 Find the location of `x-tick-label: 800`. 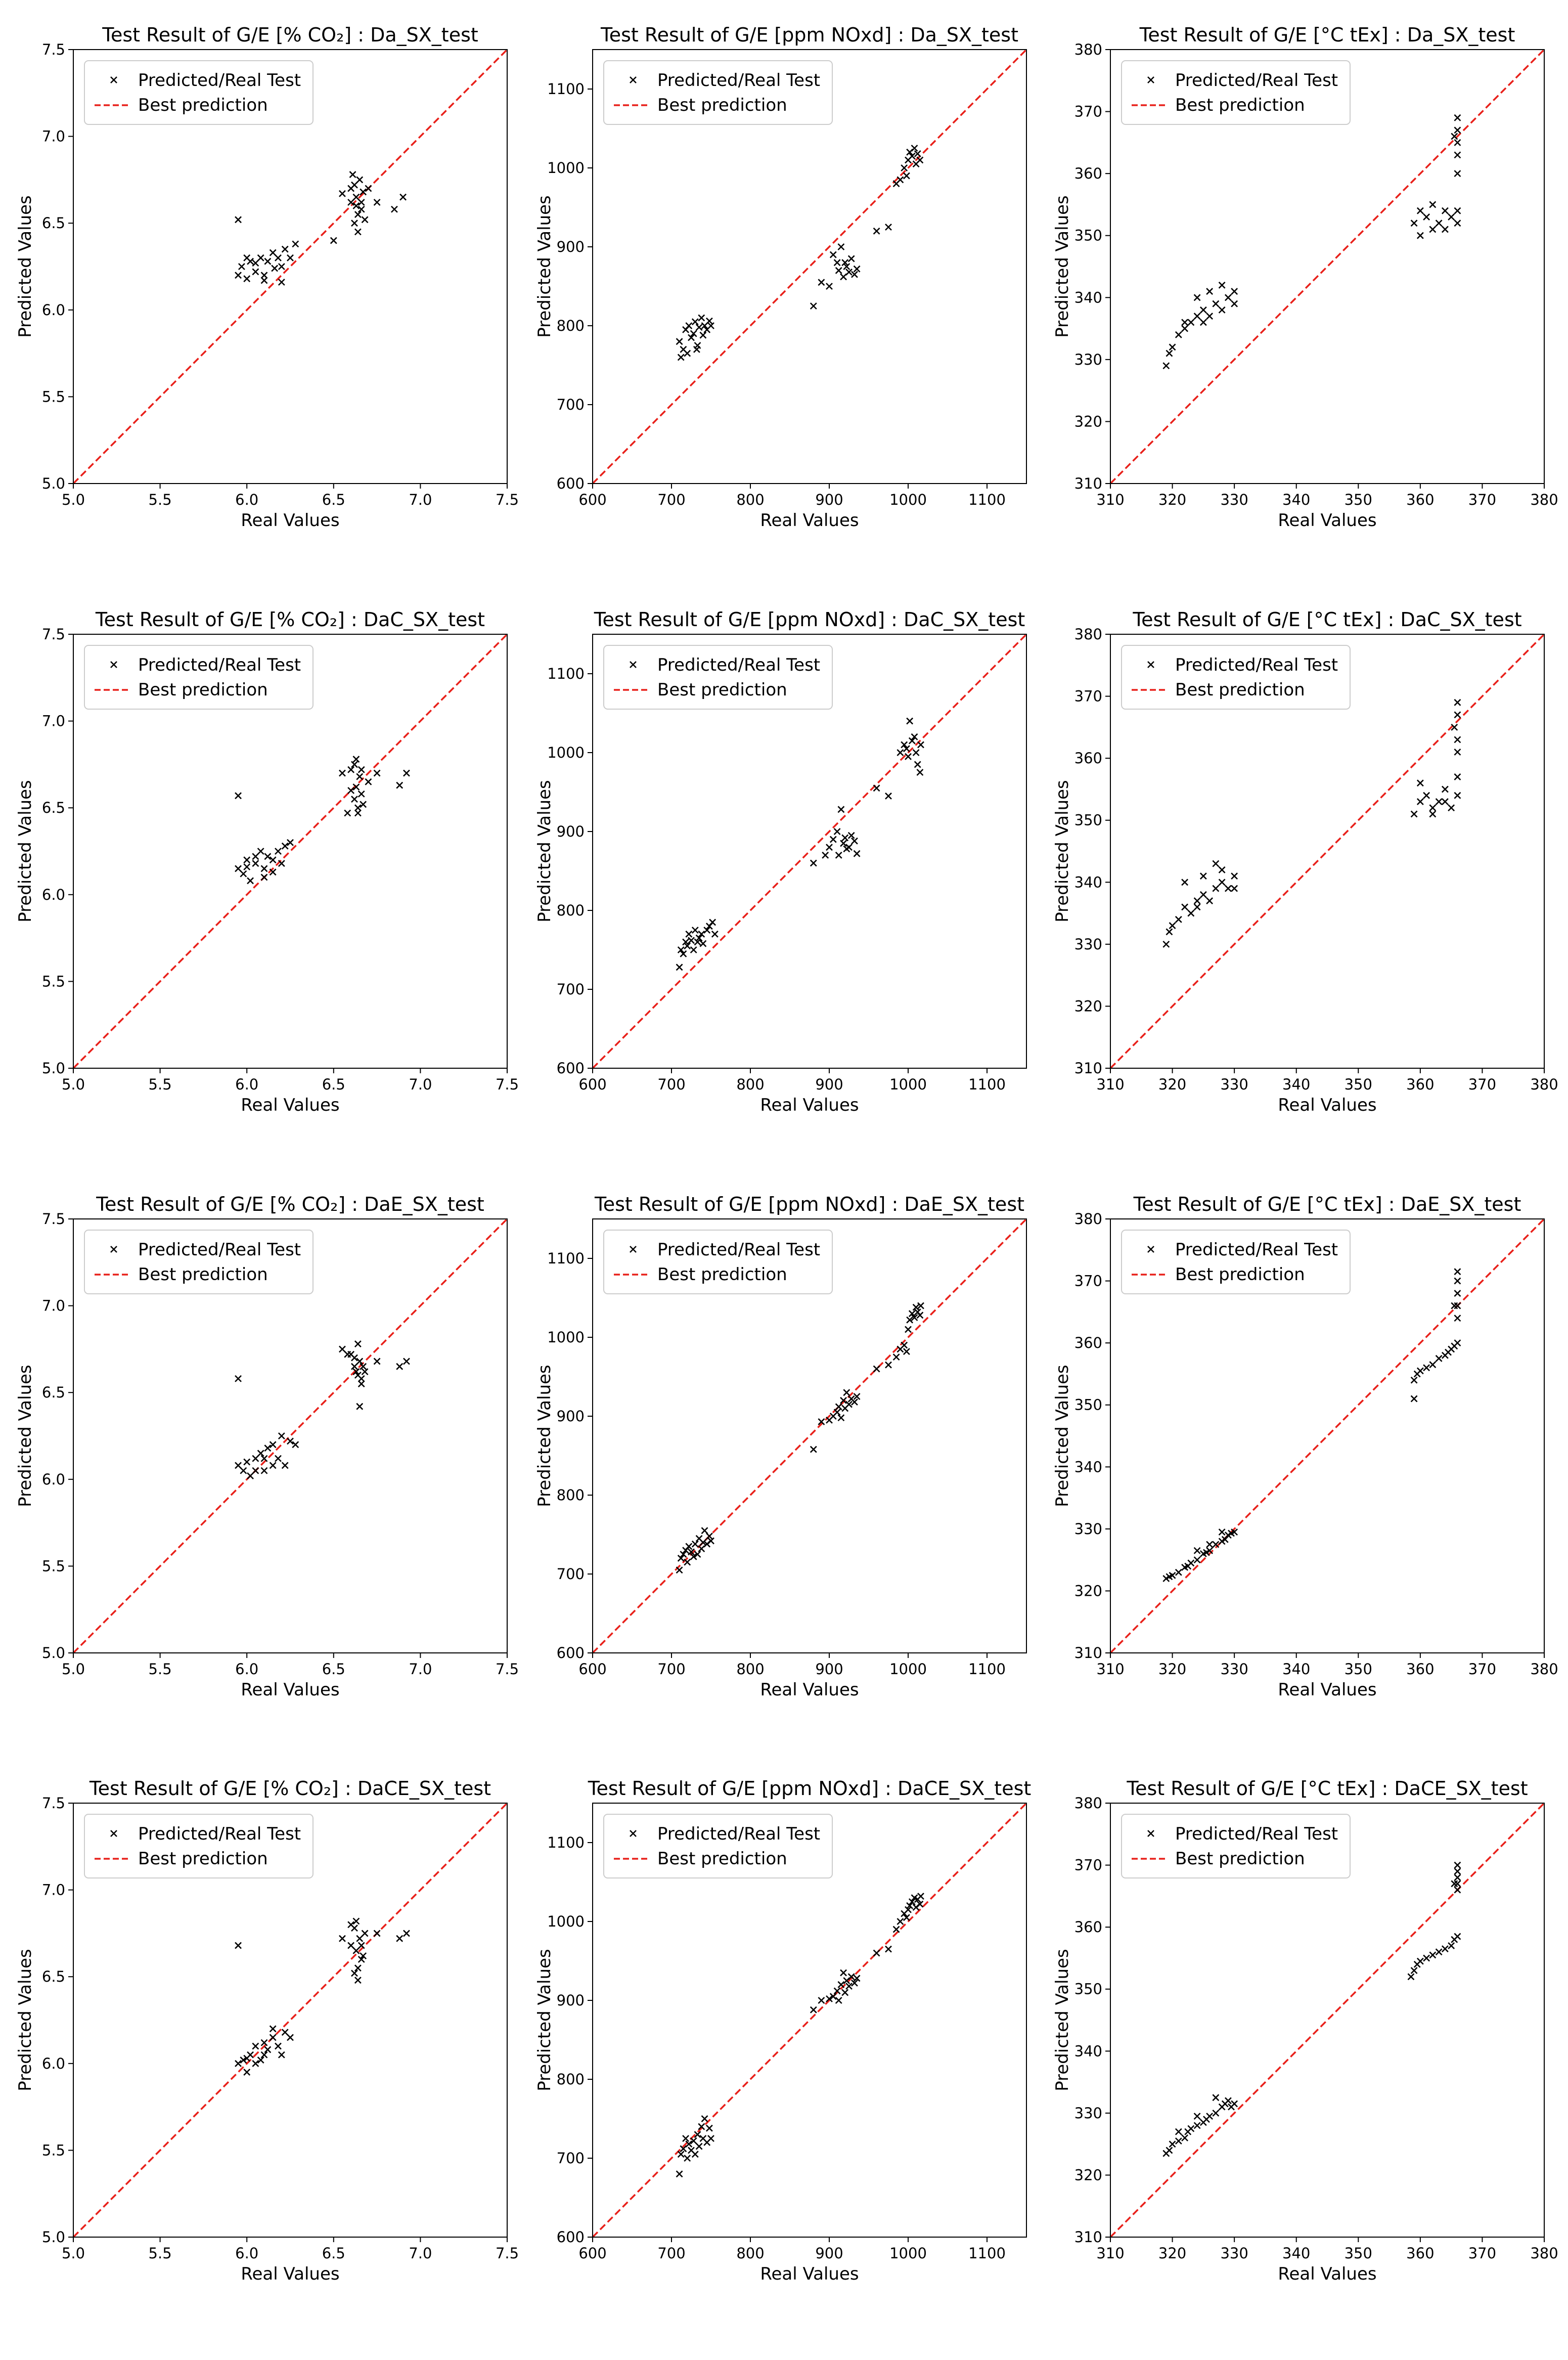

x-tick-label: 800 is located at coordinates (750, 499).